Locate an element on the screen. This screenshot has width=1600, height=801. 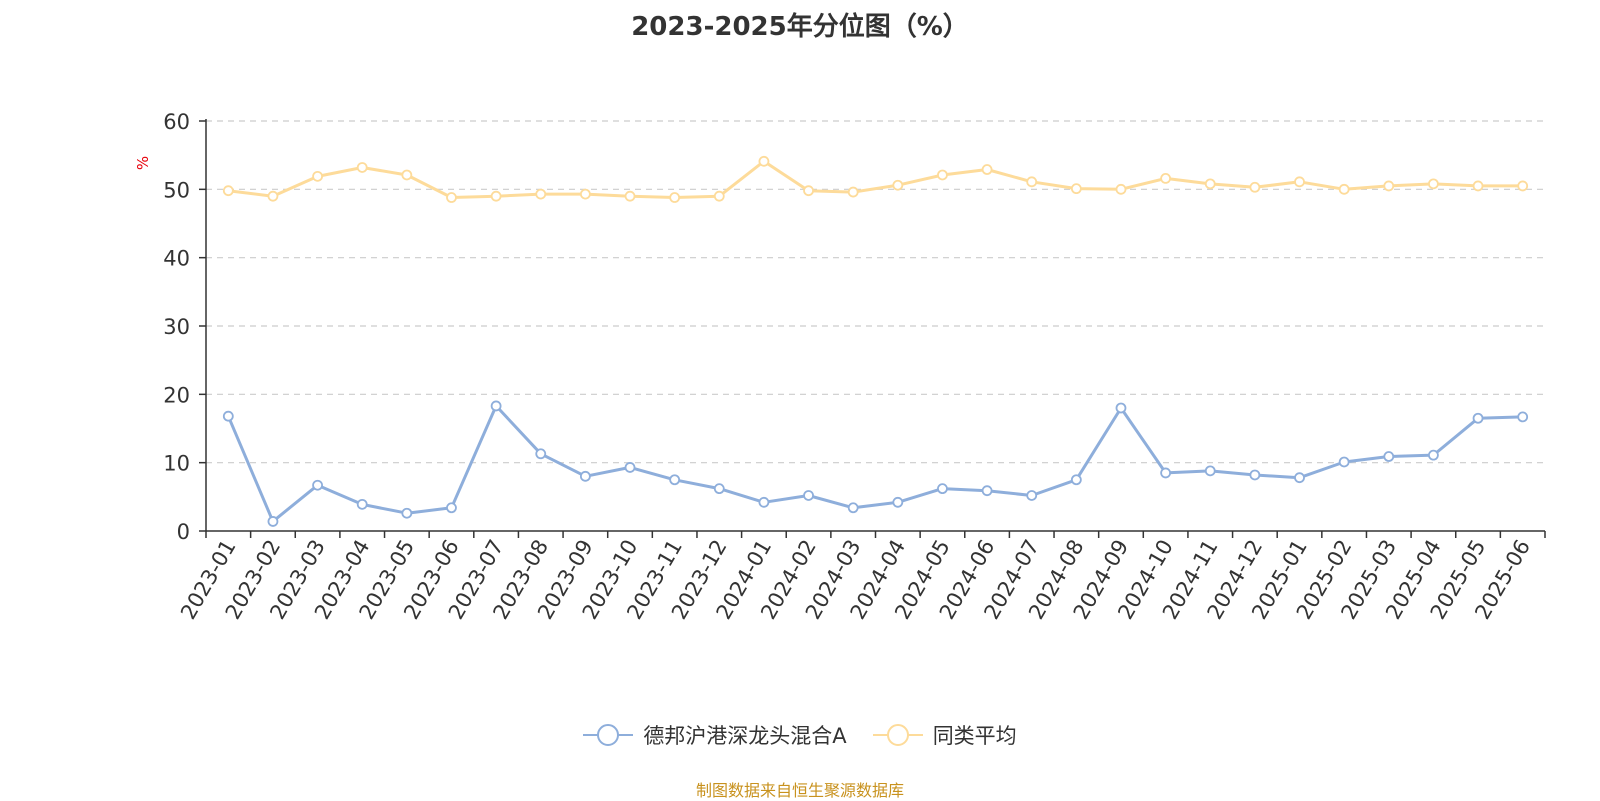
legend-item-series-1: 德邦沪港深龙头混合A is located at coordinates (715, 735).